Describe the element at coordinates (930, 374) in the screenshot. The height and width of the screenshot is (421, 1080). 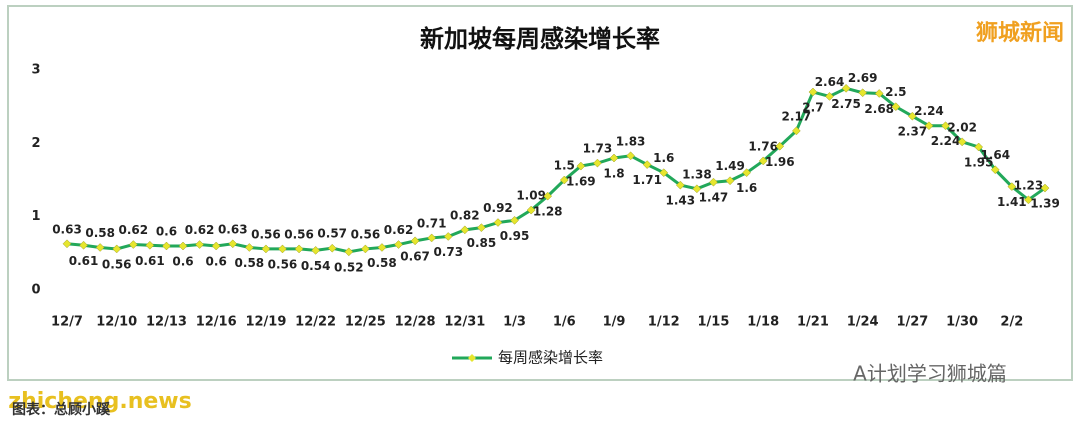
I see `footer-account: A计划学习狮城篇` at that location.